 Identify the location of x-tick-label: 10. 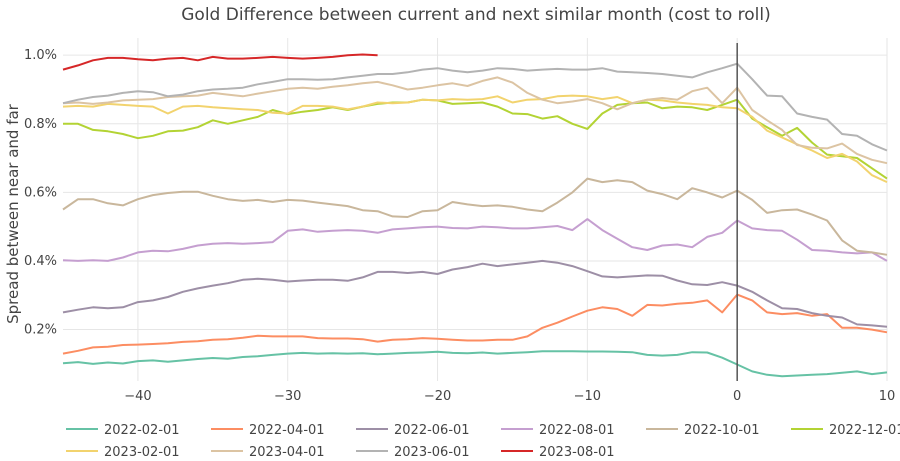
(887, 396).